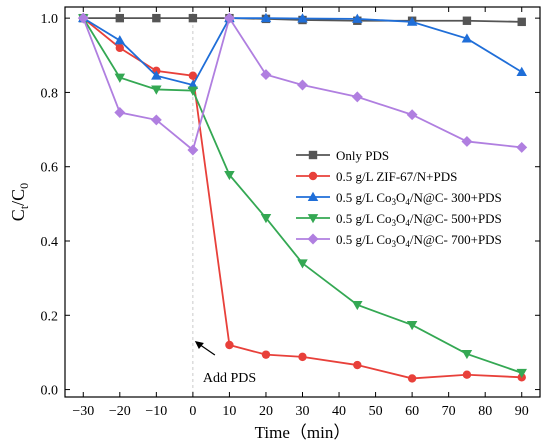 This screenshot has height=446, width=550. I want to click on legend-item: 0.5 g/L ZIF-67/N+PDS, so click(376, 176).